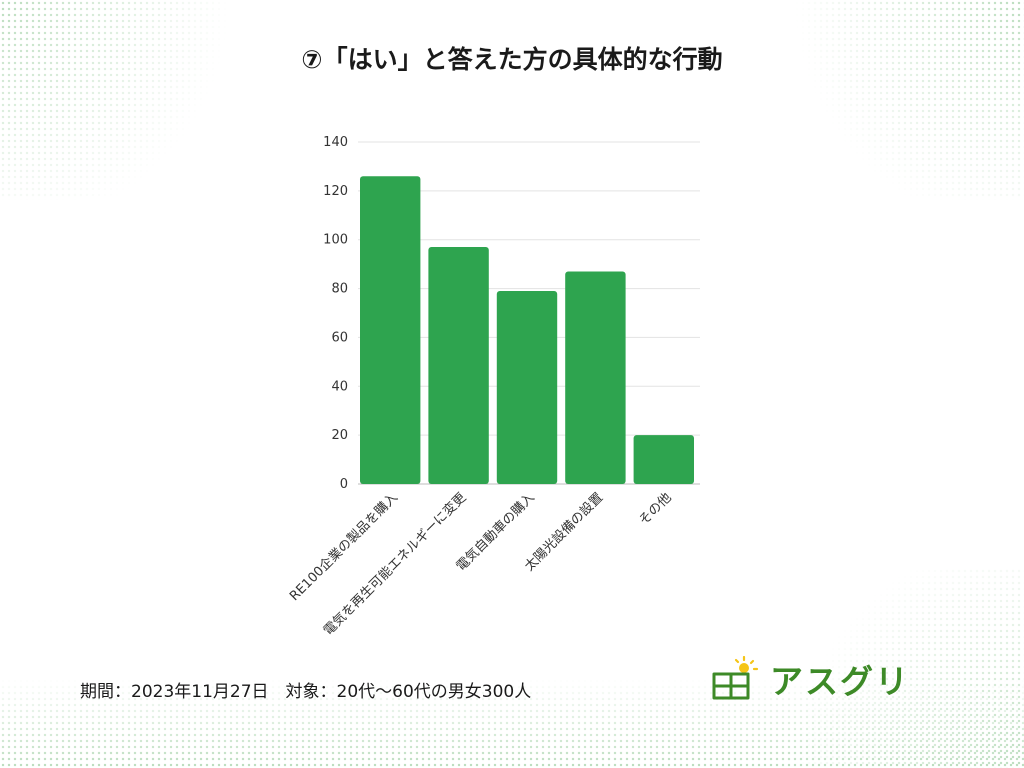  I want to click on y-axis-ticks: 0 20 40 60 80 100 120 140, so click(335, 313).